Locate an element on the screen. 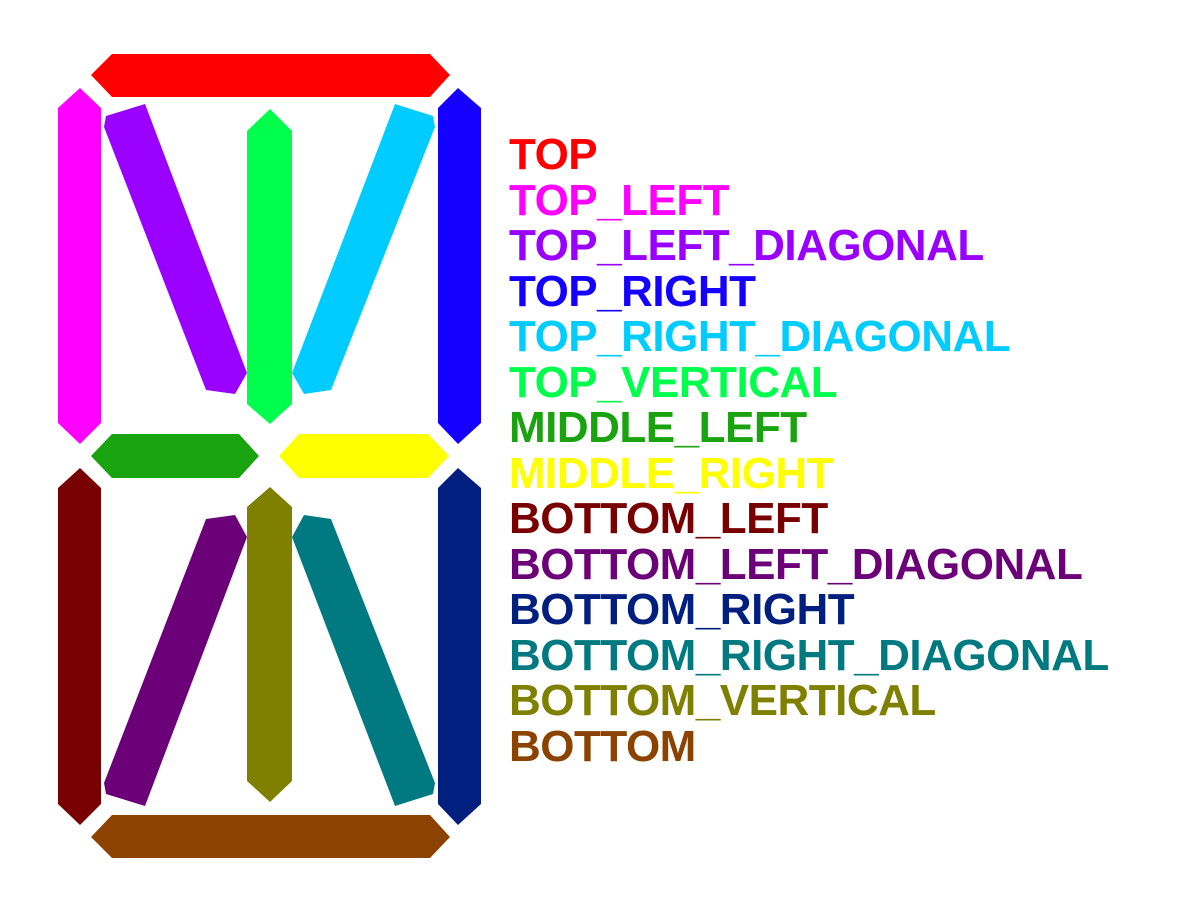 The width and height of the screenshot is (1200, 906). segment-bottom-right is located at coordinates (459, 646).